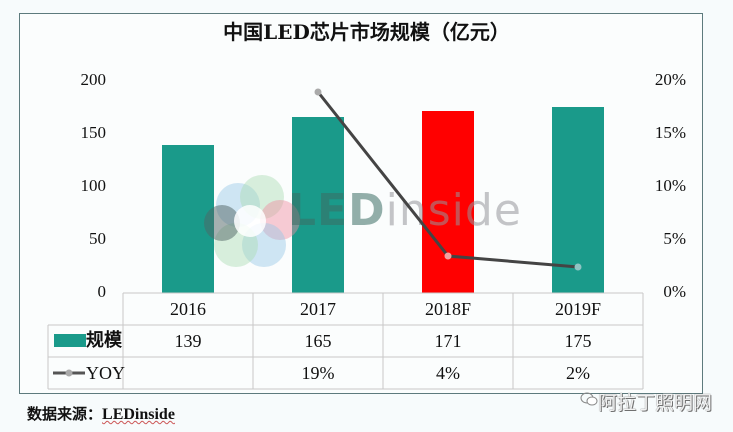 The height and width of the screenshot is (432, 733). What do you see at coordinates (138, 414) in the screenshot?
I see `source-link: LEDinside` at bounding box center [138, 414].